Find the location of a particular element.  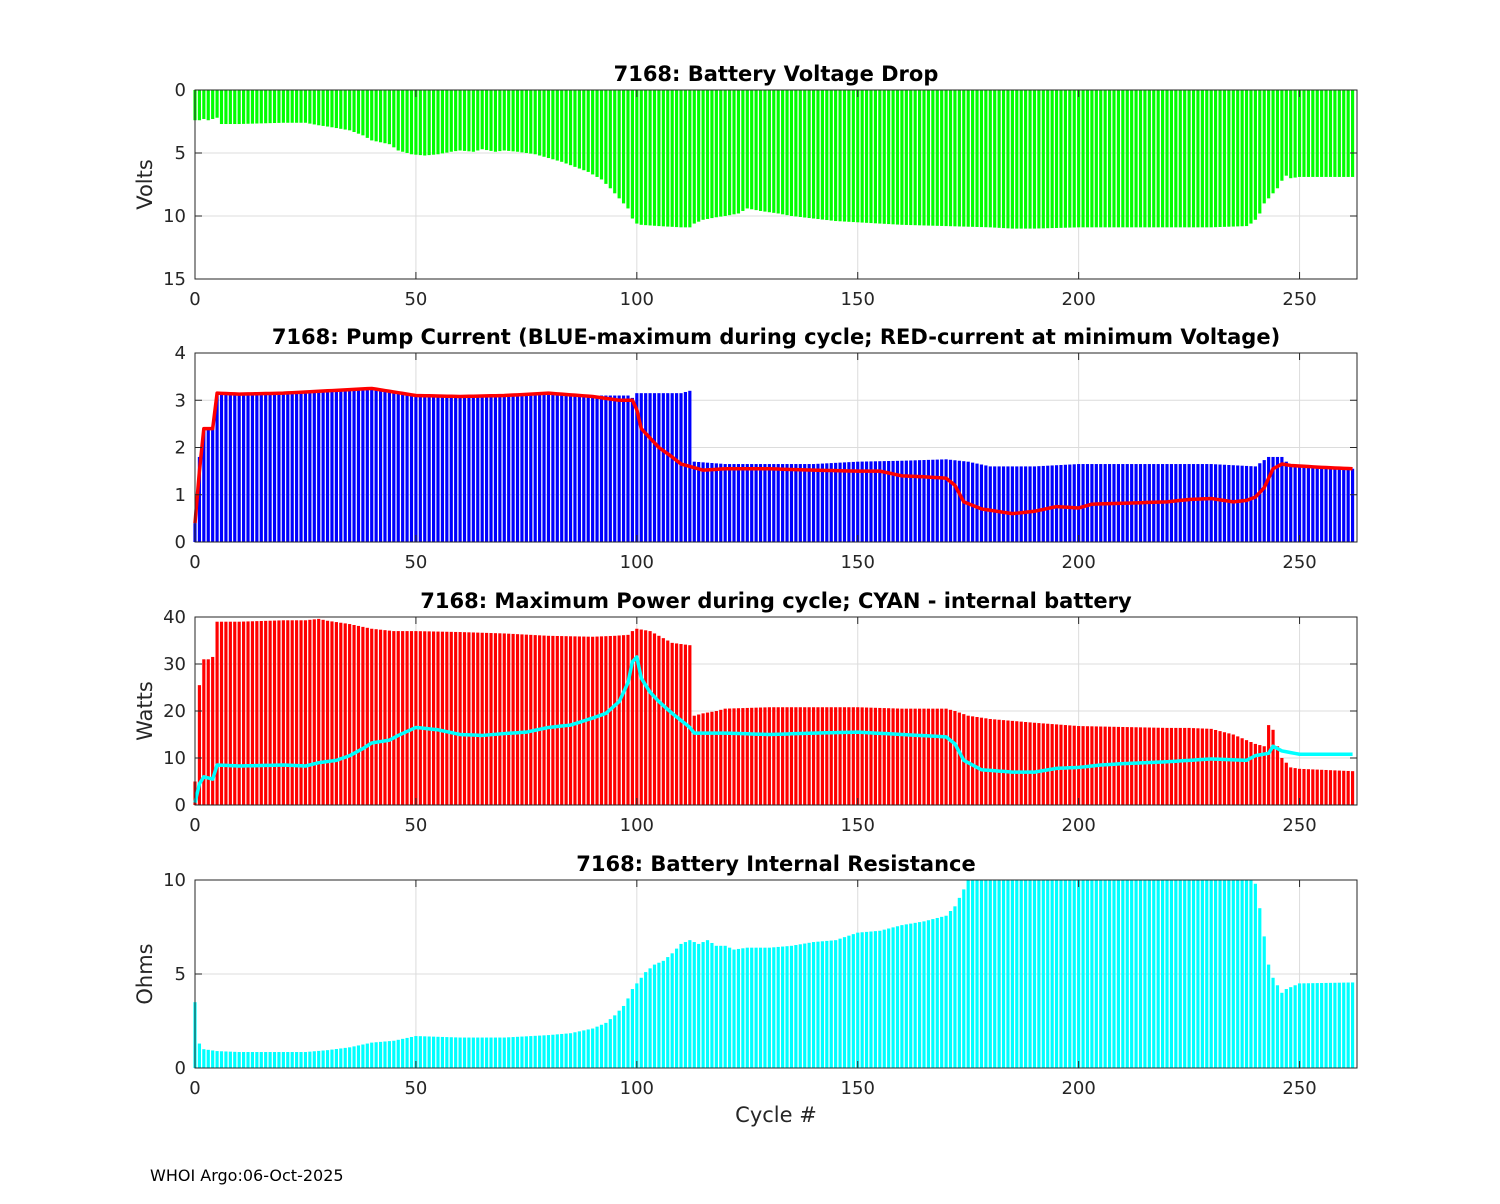

y-axis-label: Volts is located at coordinates (145, 184).